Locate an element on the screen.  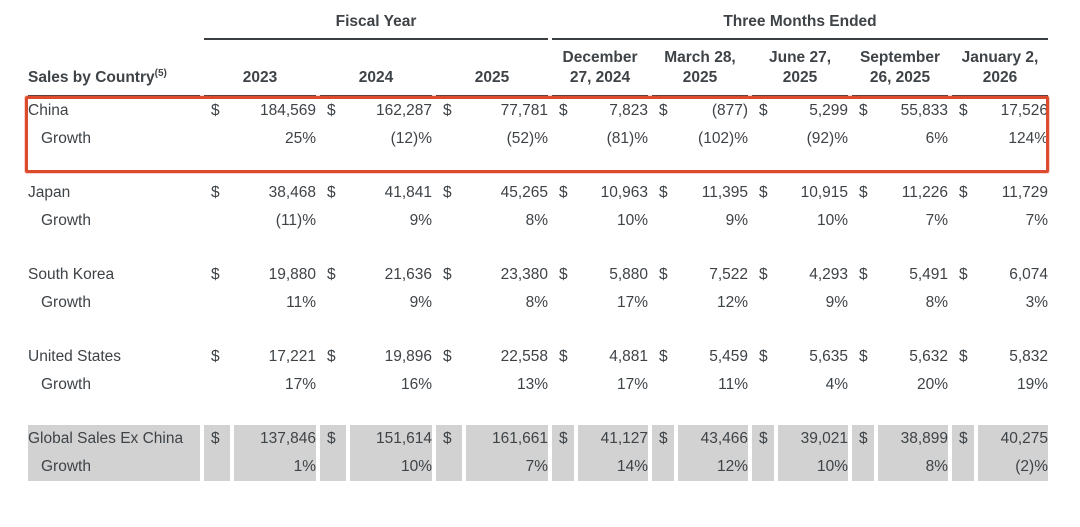
group-header-row: Fiscal Year Three Months Ended is located at coordinates (538, 24).